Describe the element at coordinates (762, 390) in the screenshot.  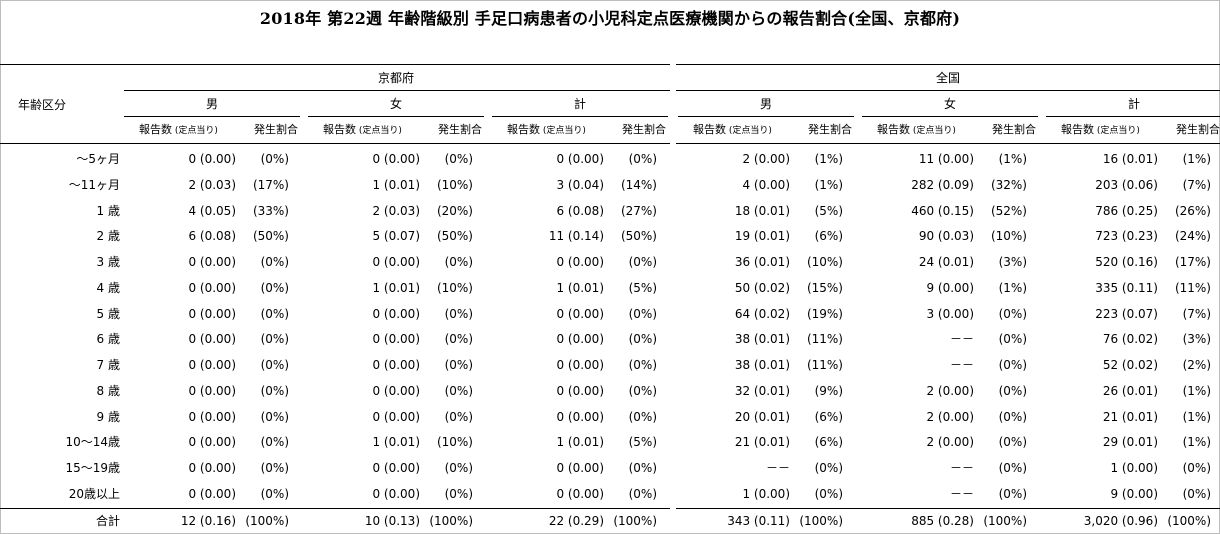
I see `report-count-cell: 32 (0.01)` at that location.